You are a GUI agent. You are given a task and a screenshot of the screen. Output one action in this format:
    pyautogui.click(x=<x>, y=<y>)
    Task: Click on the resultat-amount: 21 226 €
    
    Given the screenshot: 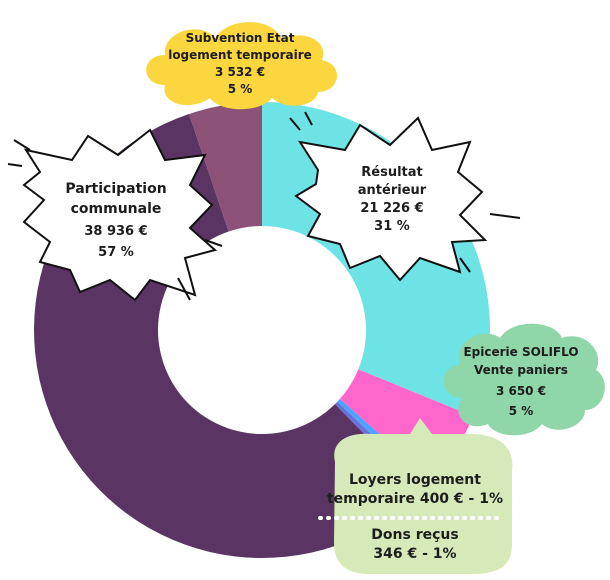 What is the action you would take?
    pyautogui.click(x=391, y=208)
    